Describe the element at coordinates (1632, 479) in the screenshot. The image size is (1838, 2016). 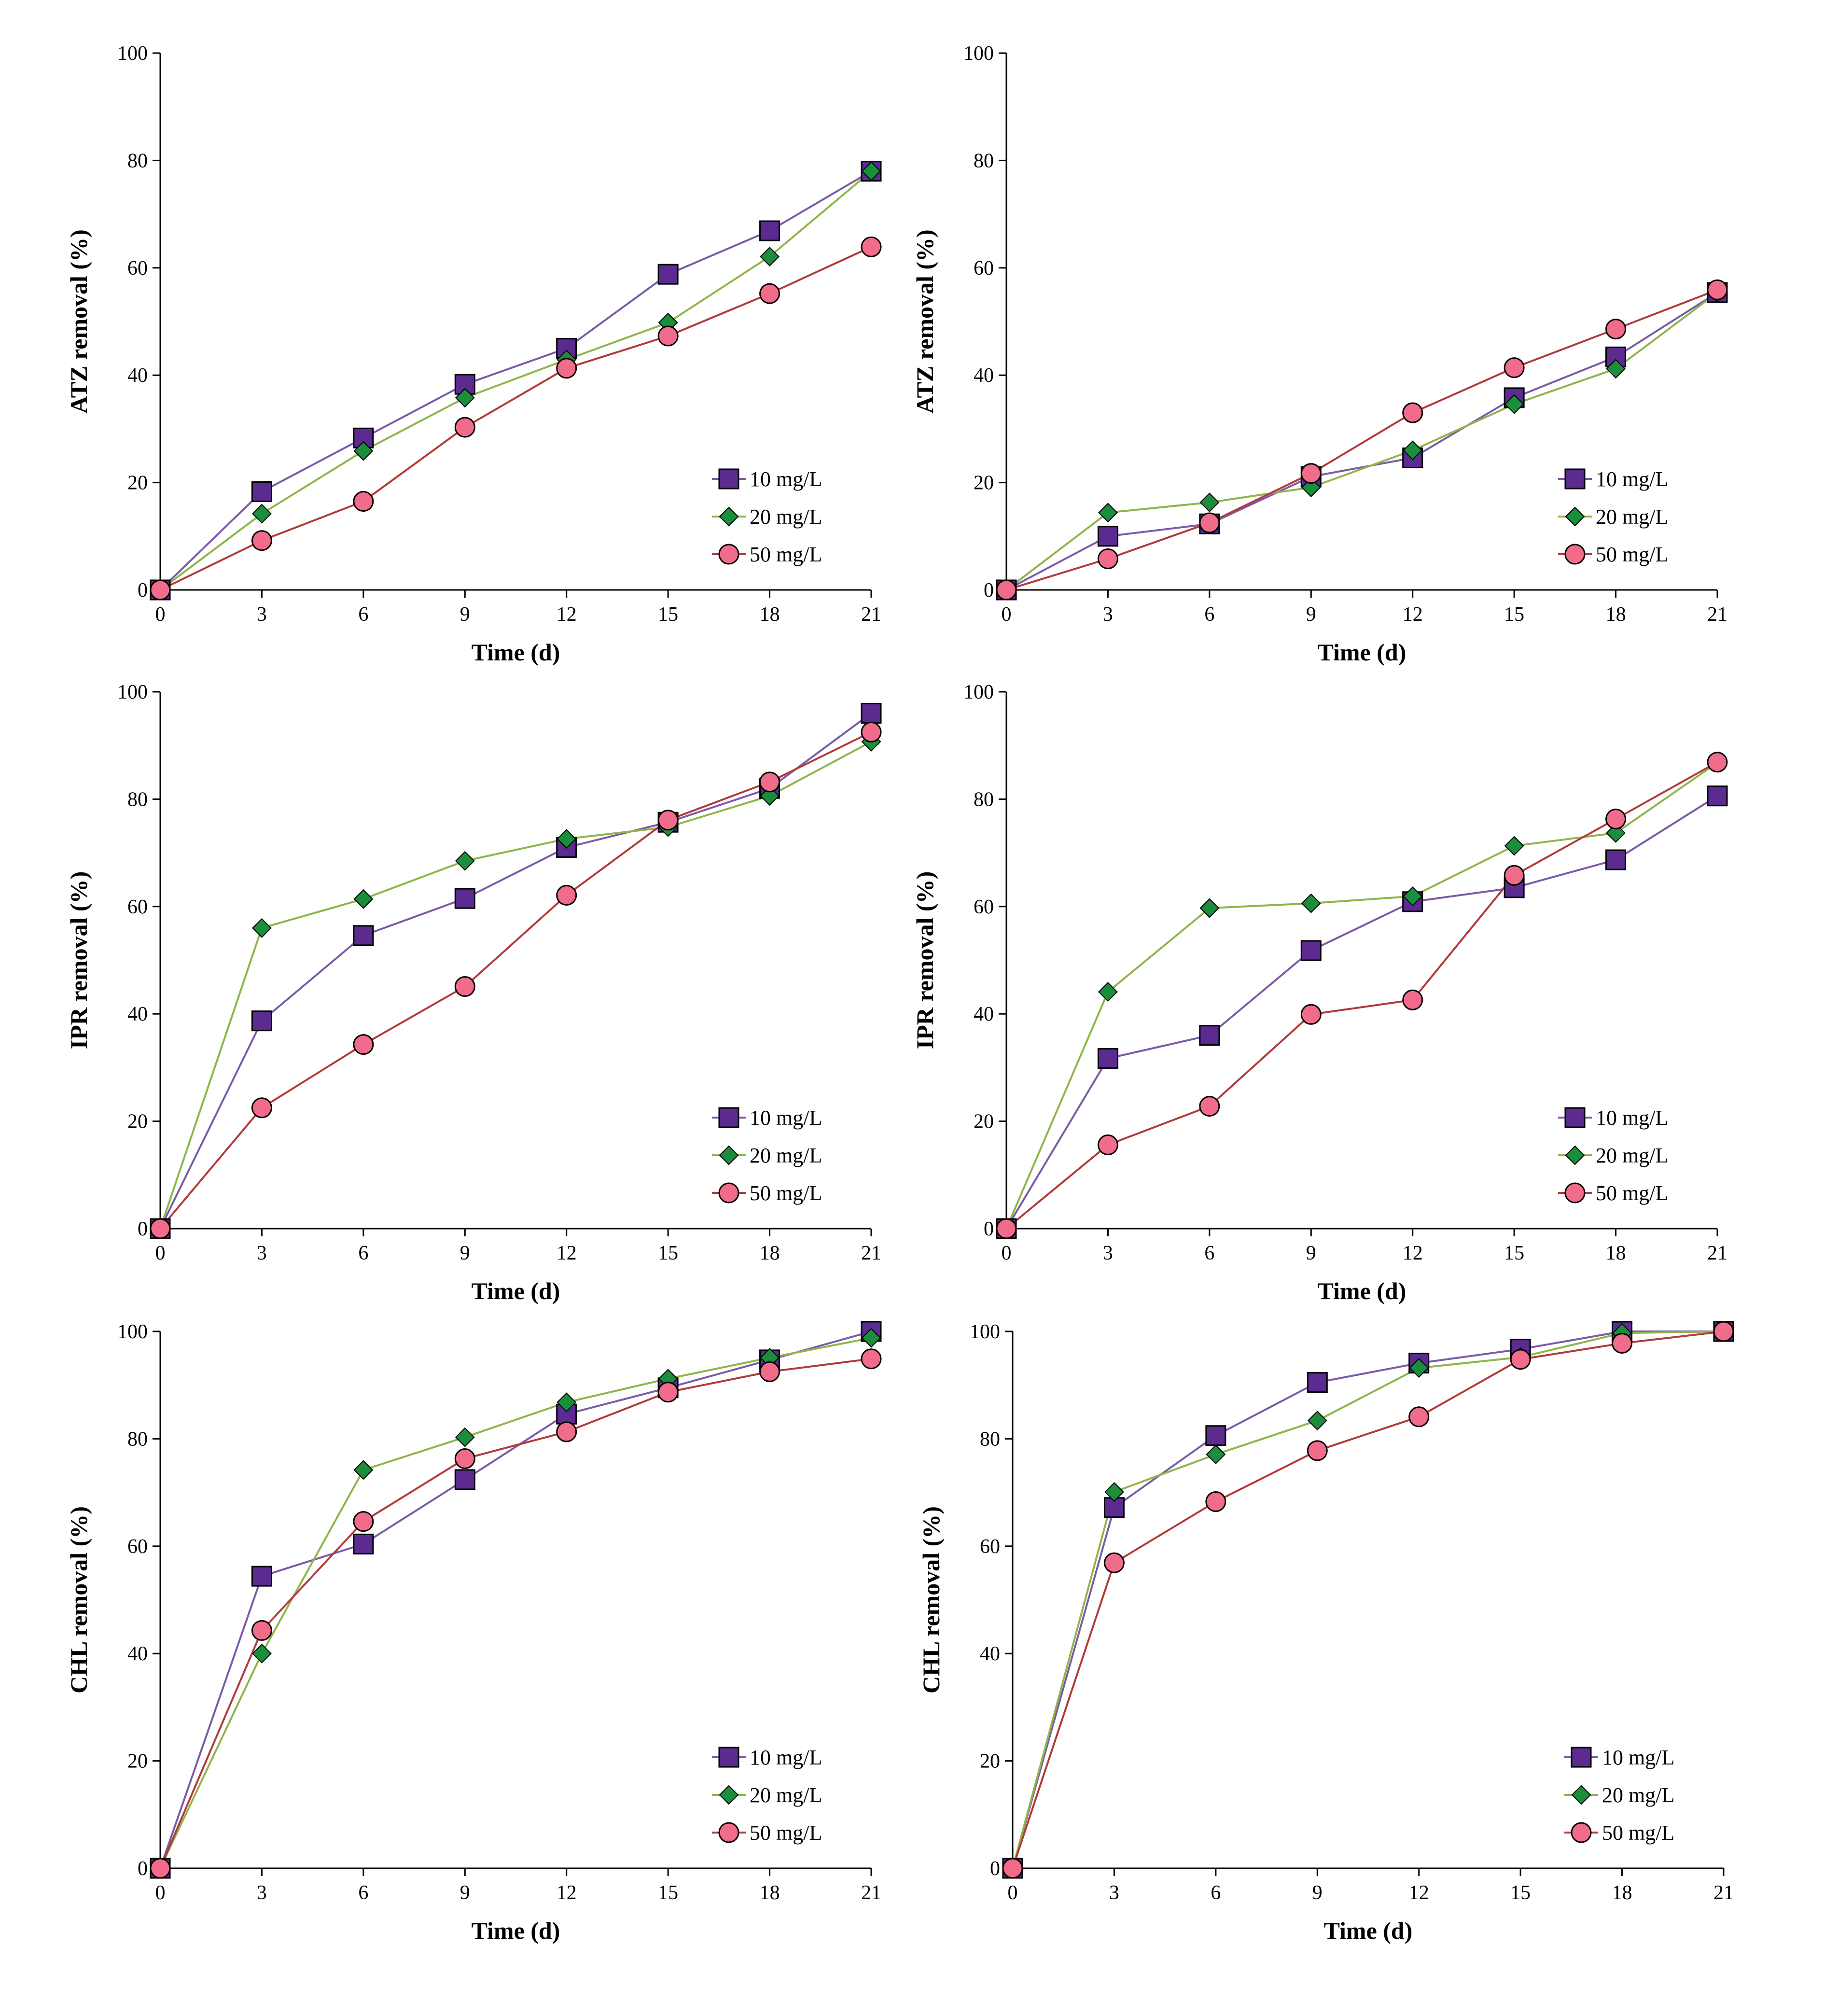
I see `legend-label: 10 mg/L` at that location.